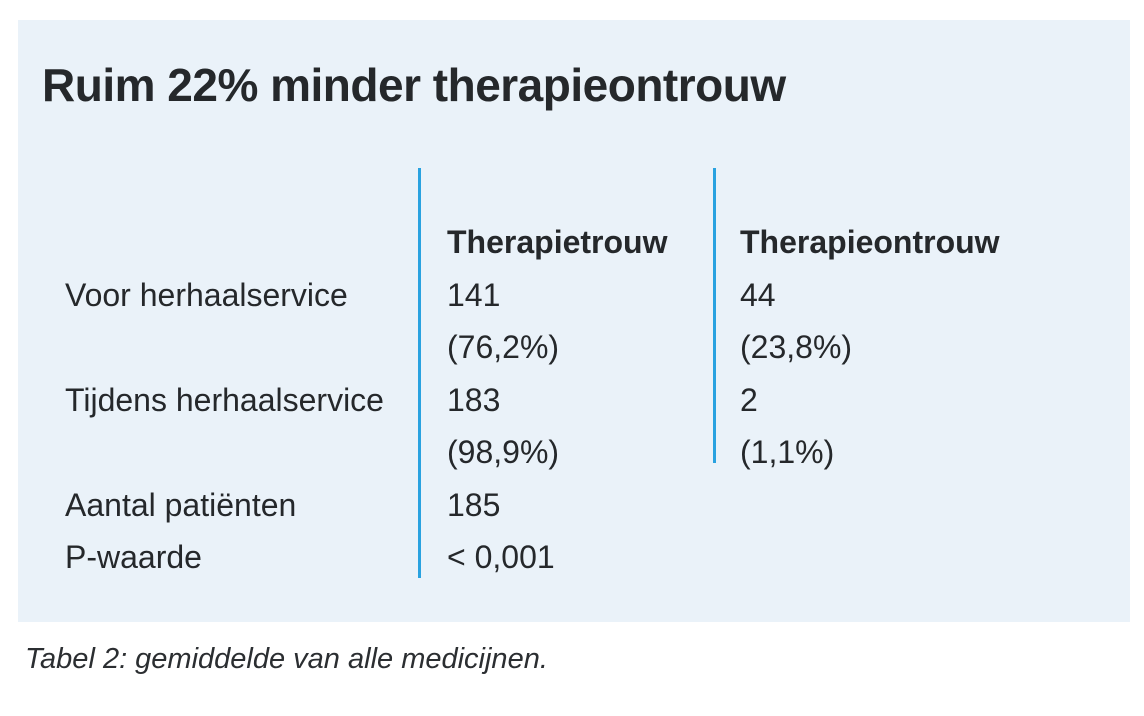  I want to click on cell-value: 141, so click(474, 294).